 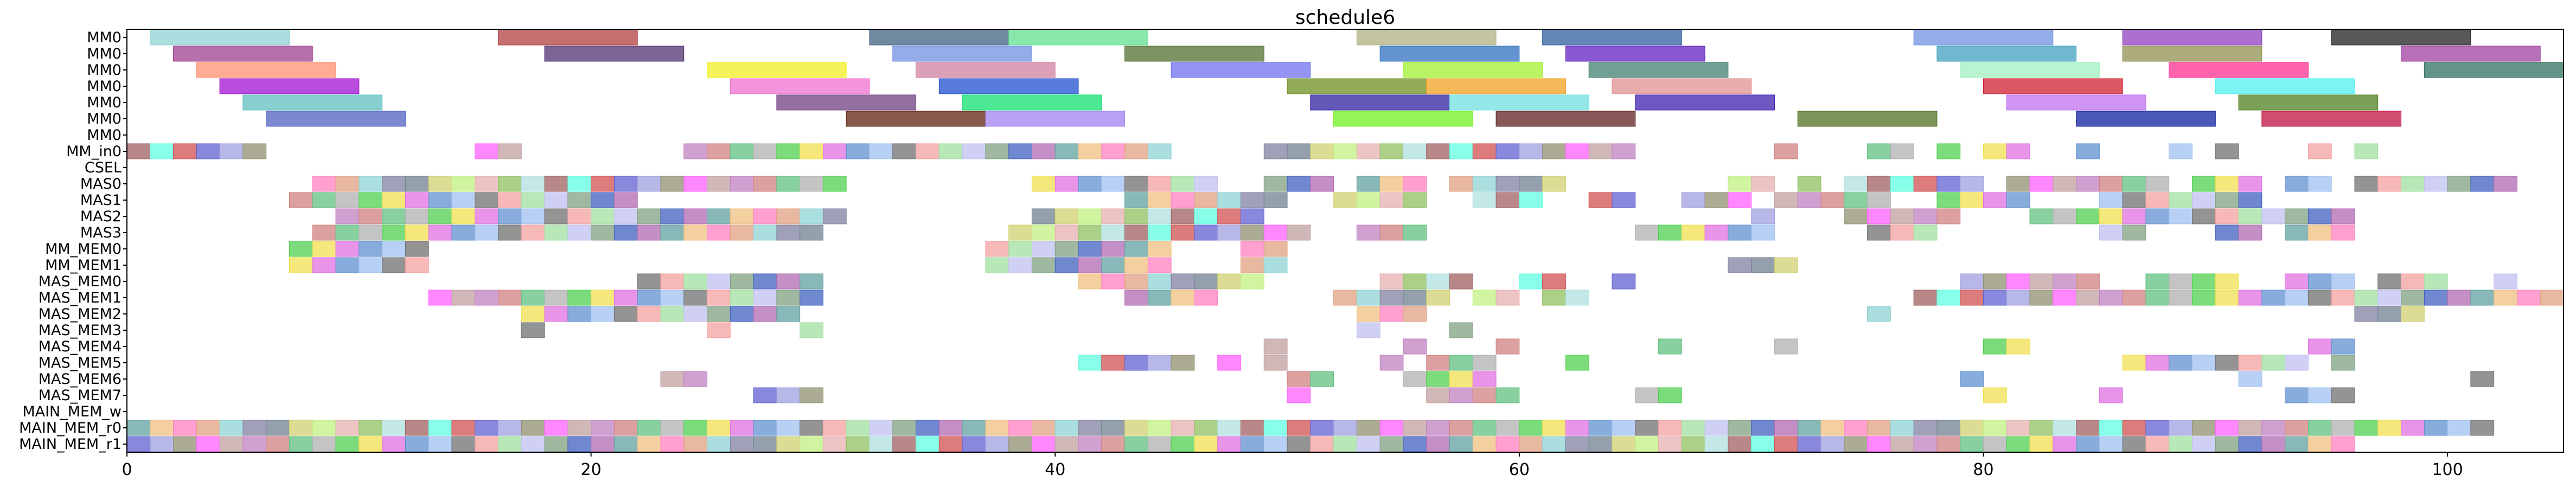 What do you see at coordinates (1983, 469) in the screenshot?
I see `x-tick-label: 80` at bounding box center [1983, 469].